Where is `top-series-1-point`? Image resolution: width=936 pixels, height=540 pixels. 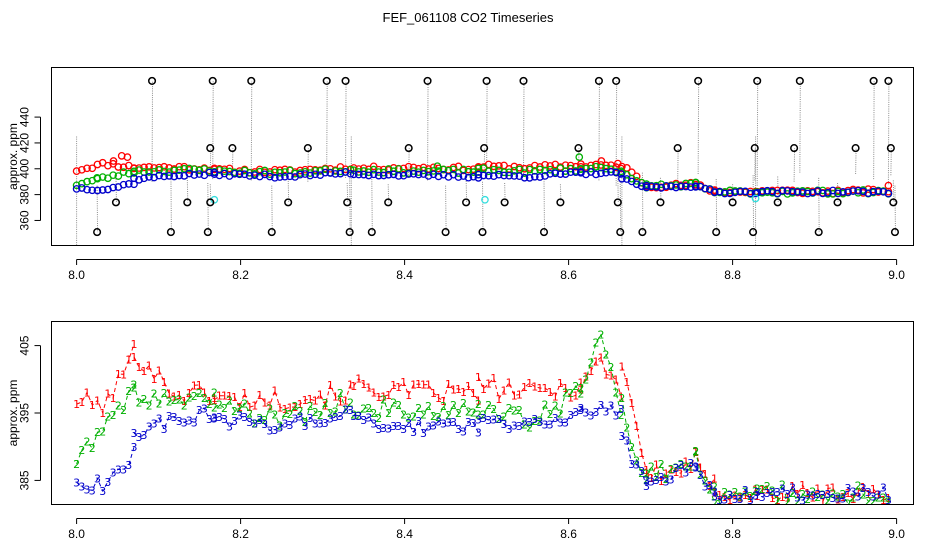
top-series-1-point is located at coordinates (358, 169).